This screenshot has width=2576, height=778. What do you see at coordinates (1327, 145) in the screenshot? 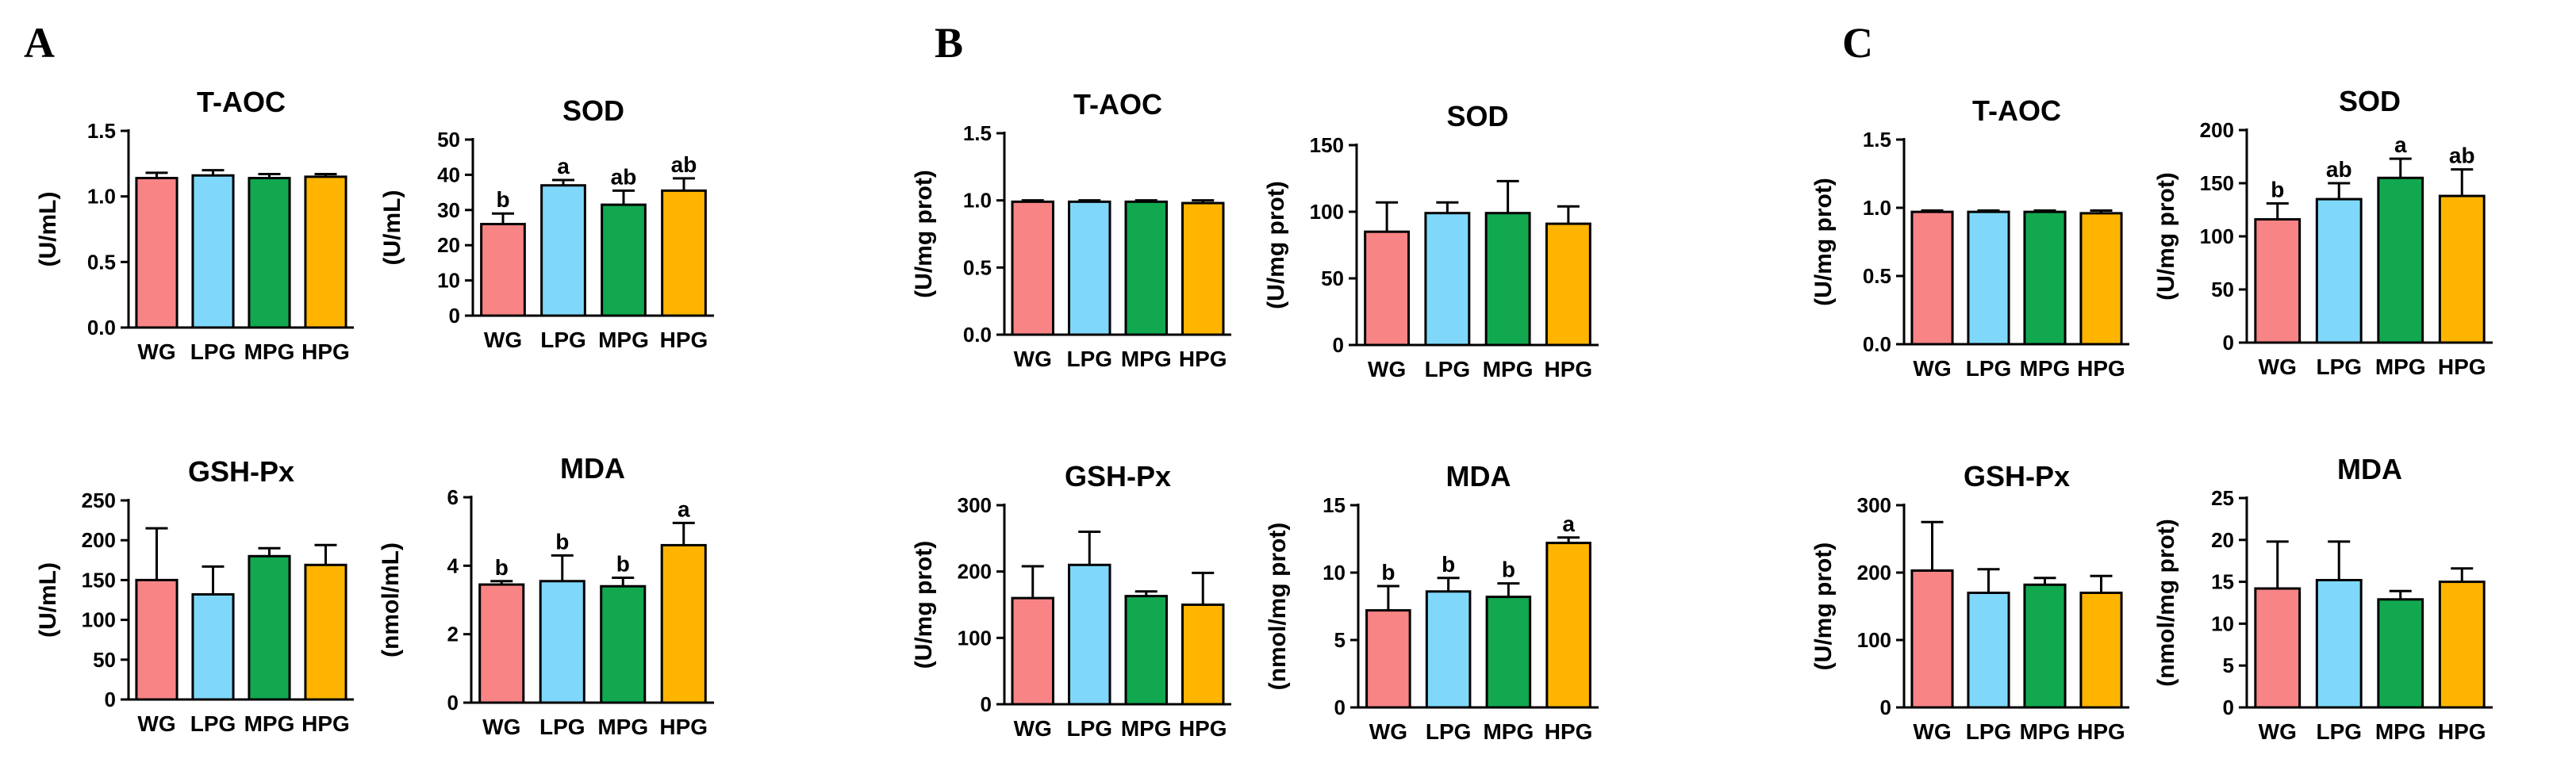
I see `y-tick-label: 150` at bounding box center [1327, 145].